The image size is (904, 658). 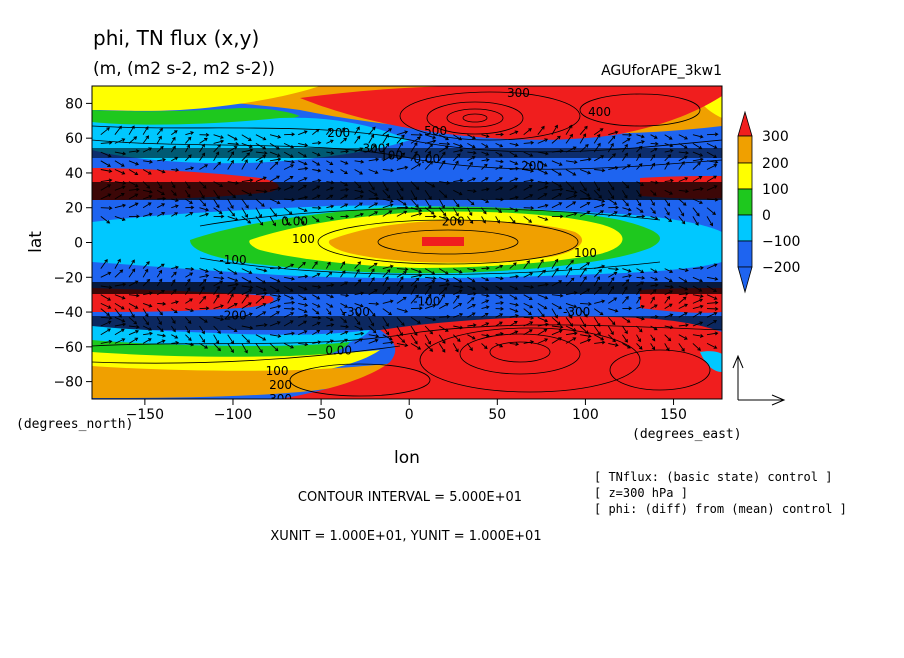 What do you see at coordinates (660, 370) in the screenshot?
I see `contour-south-east` at bounding box center [660, 370].